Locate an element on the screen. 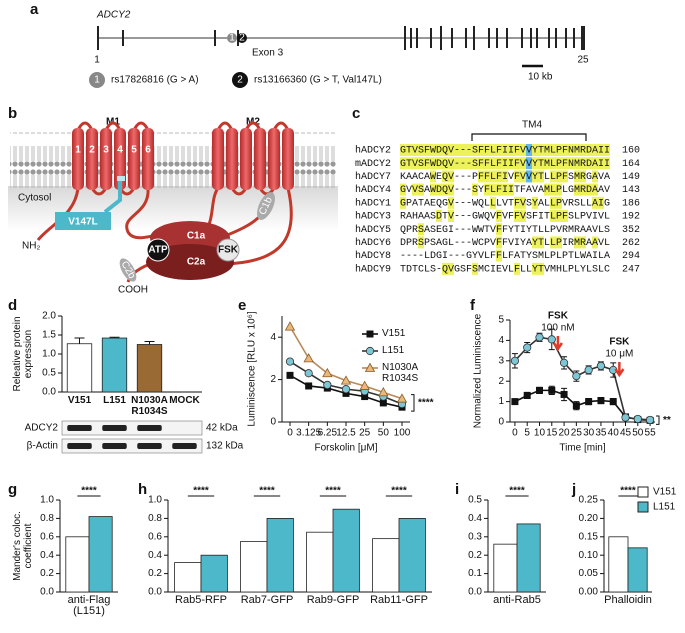 The height and width of the screenshot is (633, 685). sequence-name: hADCY2 is located at coordinates (373, 151).